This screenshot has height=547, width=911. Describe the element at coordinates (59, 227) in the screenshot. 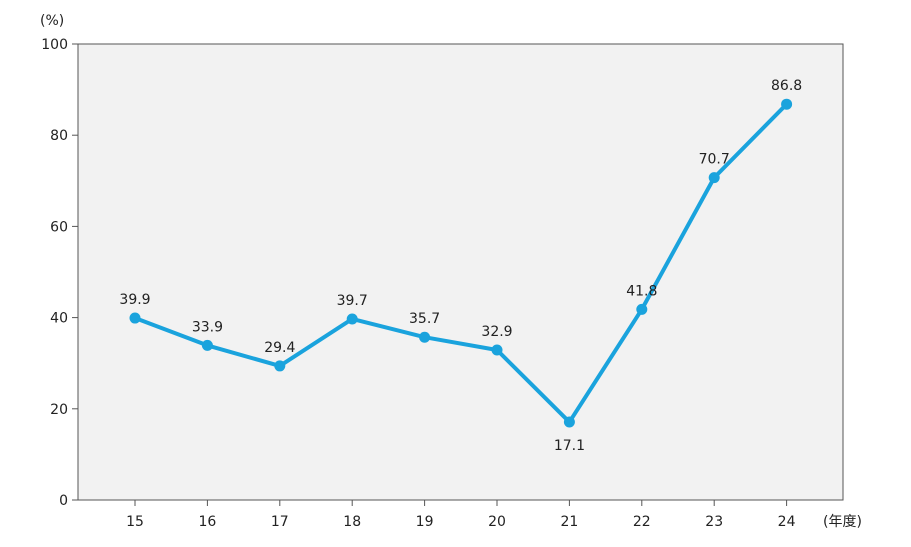

I see `y-tick-label: 60` at that location.